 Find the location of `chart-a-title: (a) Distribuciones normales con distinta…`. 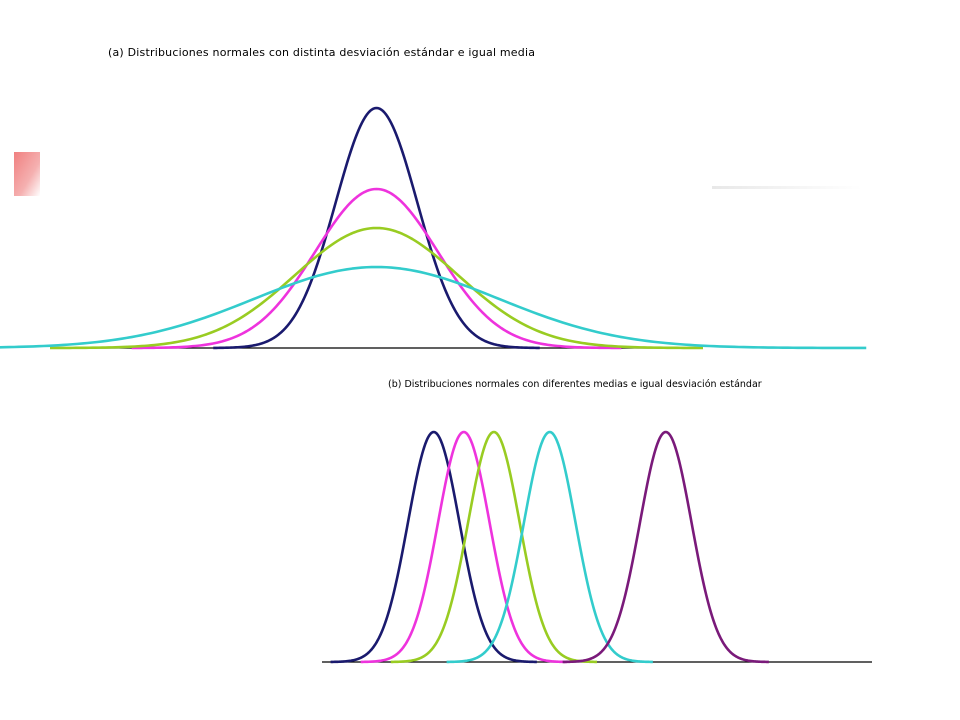

chart-a-title: (a) Distribuciones normales con distinta… is located at coordinates (322, 52).